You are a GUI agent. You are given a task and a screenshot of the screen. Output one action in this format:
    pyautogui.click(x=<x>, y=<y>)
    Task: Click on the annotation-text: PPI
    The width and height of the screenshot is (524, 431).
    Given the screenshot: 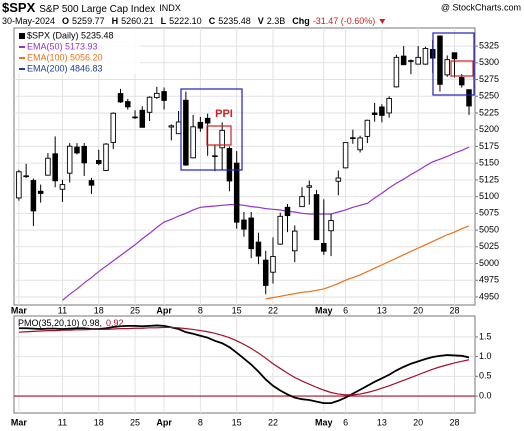 What is the action you would take?
    pyautogui.click(x=224, y=114)
    